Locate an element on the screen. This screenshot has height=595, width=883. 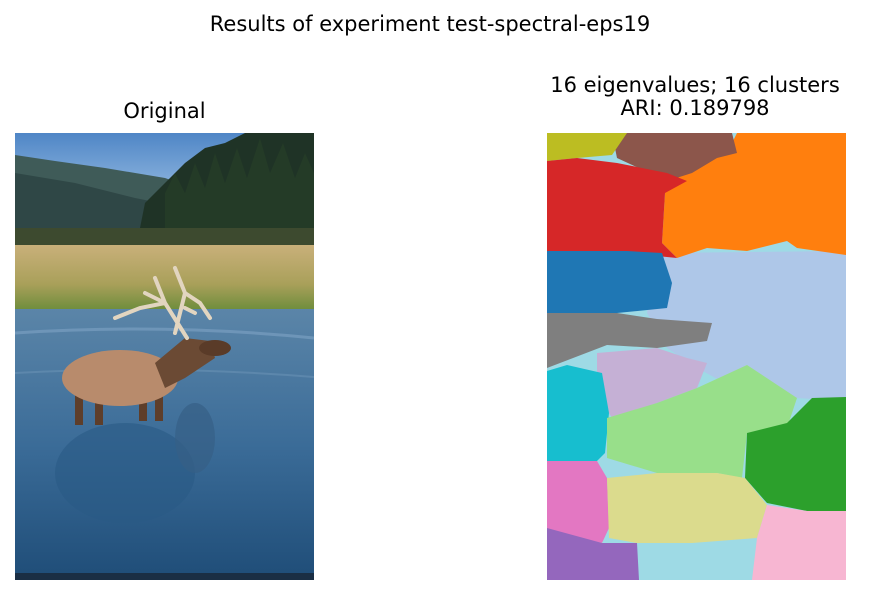
cluster-orange is located at coordinates (754, 195).